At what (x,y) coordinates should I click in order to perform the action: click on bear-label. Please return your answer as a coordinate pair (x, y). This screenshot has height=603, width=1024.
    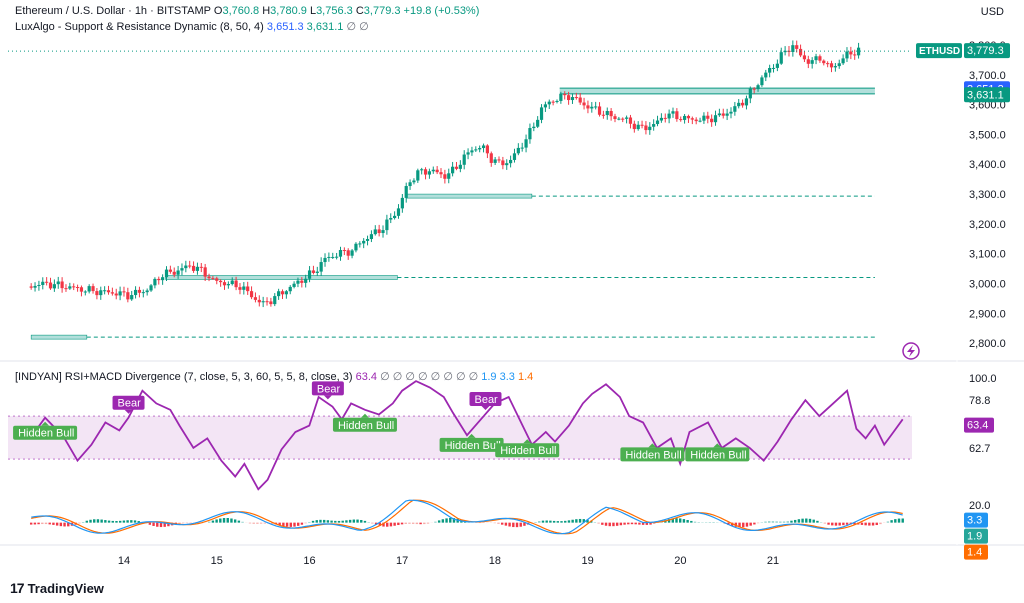
    Looking at the image, I should click on (485, 398).